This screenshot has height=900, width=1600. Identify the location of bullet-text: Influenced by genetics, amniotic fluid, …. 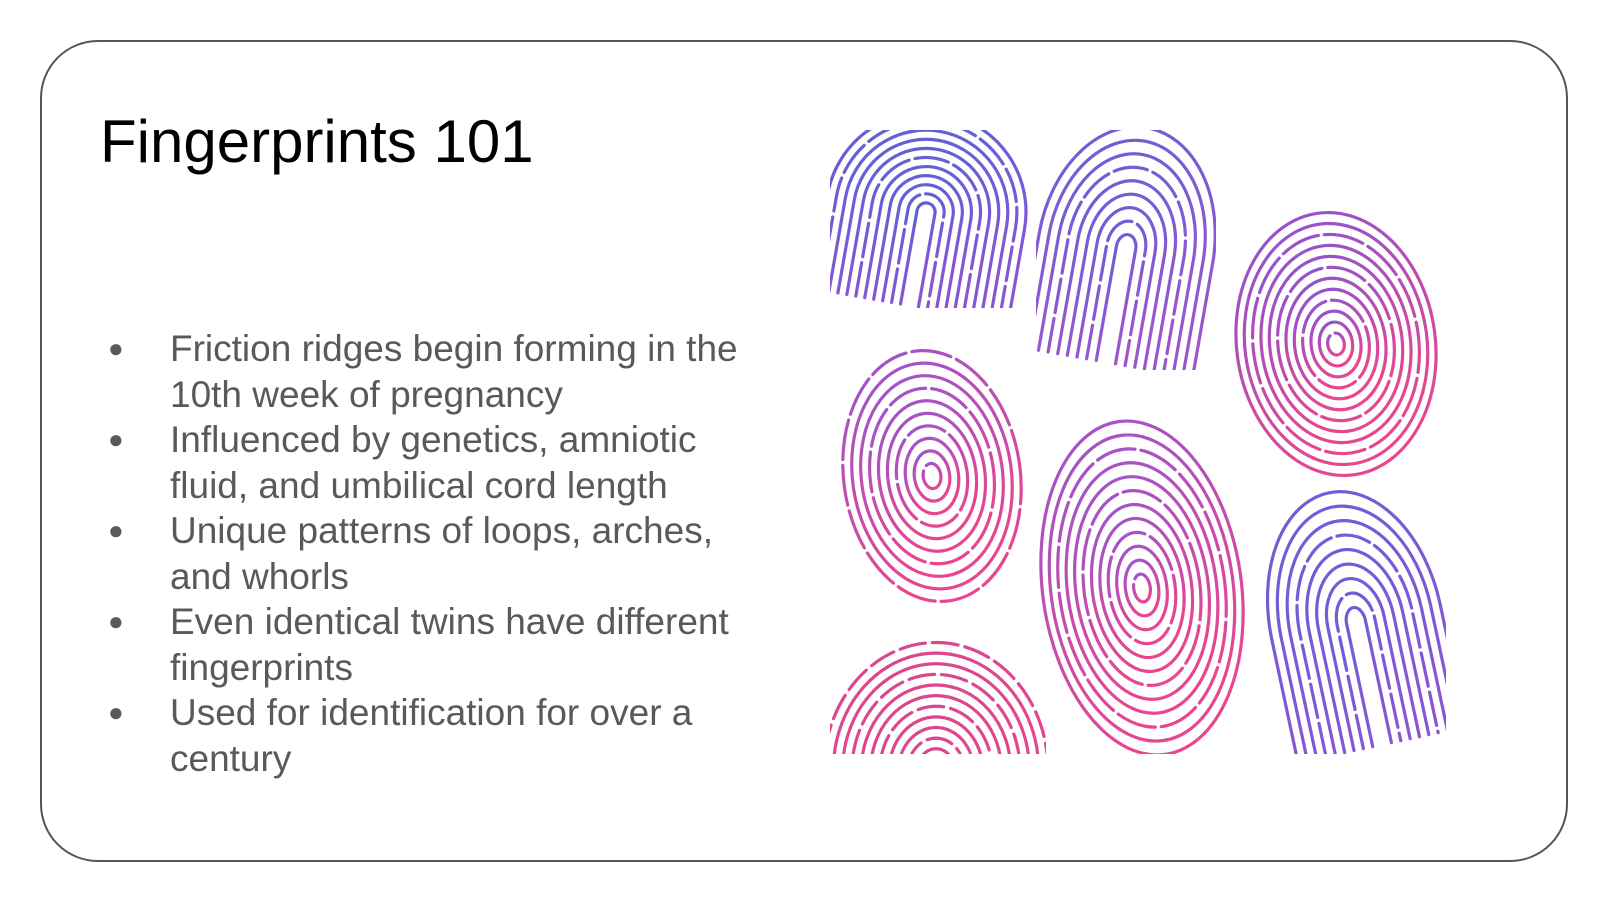
(433, 462).